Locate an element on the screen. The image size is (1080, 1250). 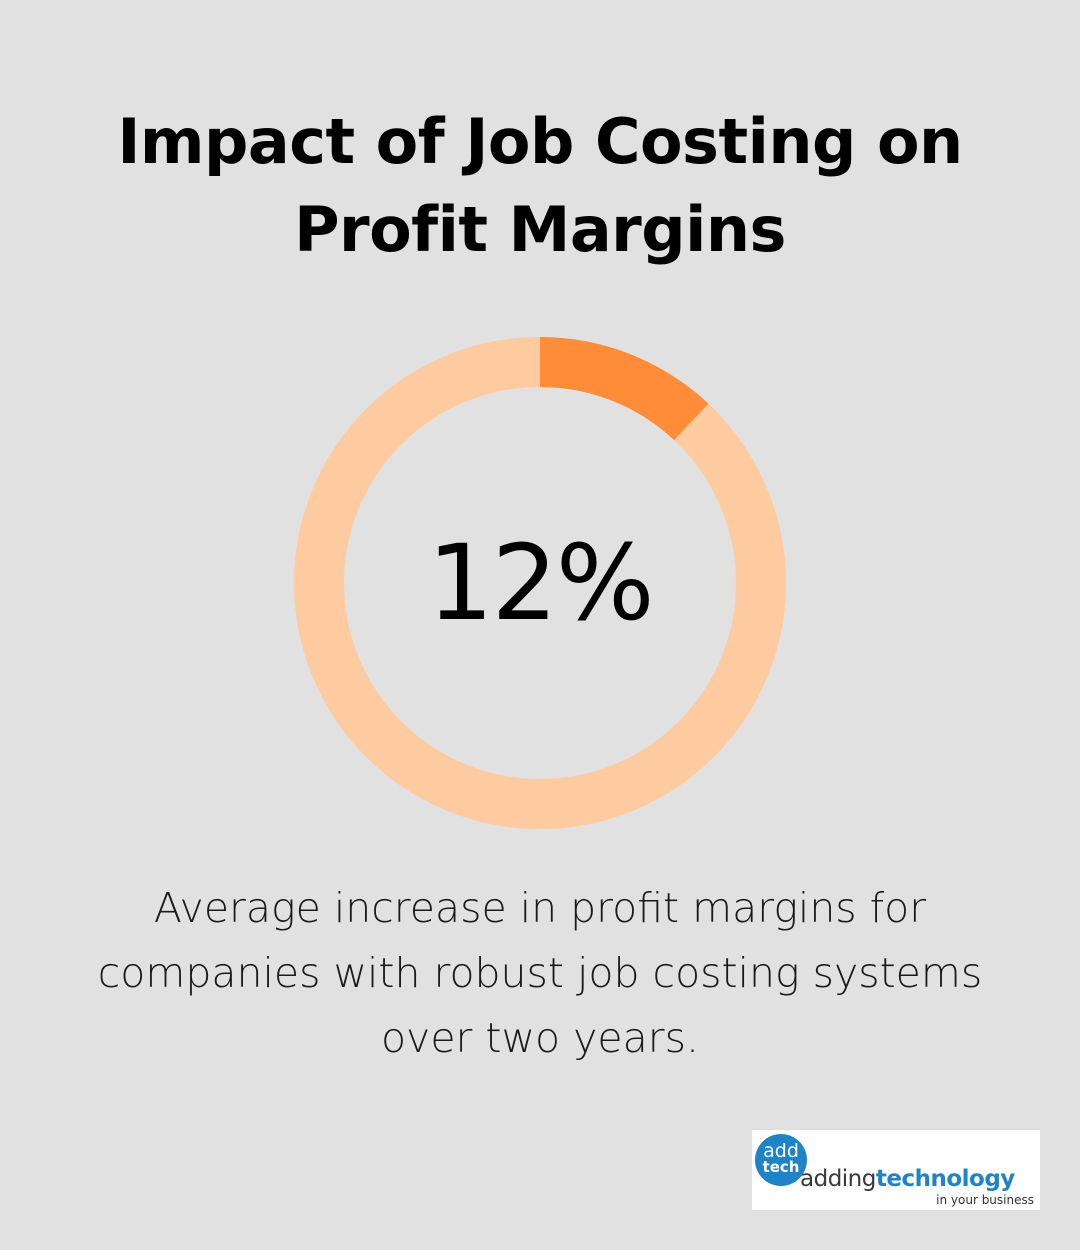
donut-value-label: 12% is located at coordinates (540, 583).